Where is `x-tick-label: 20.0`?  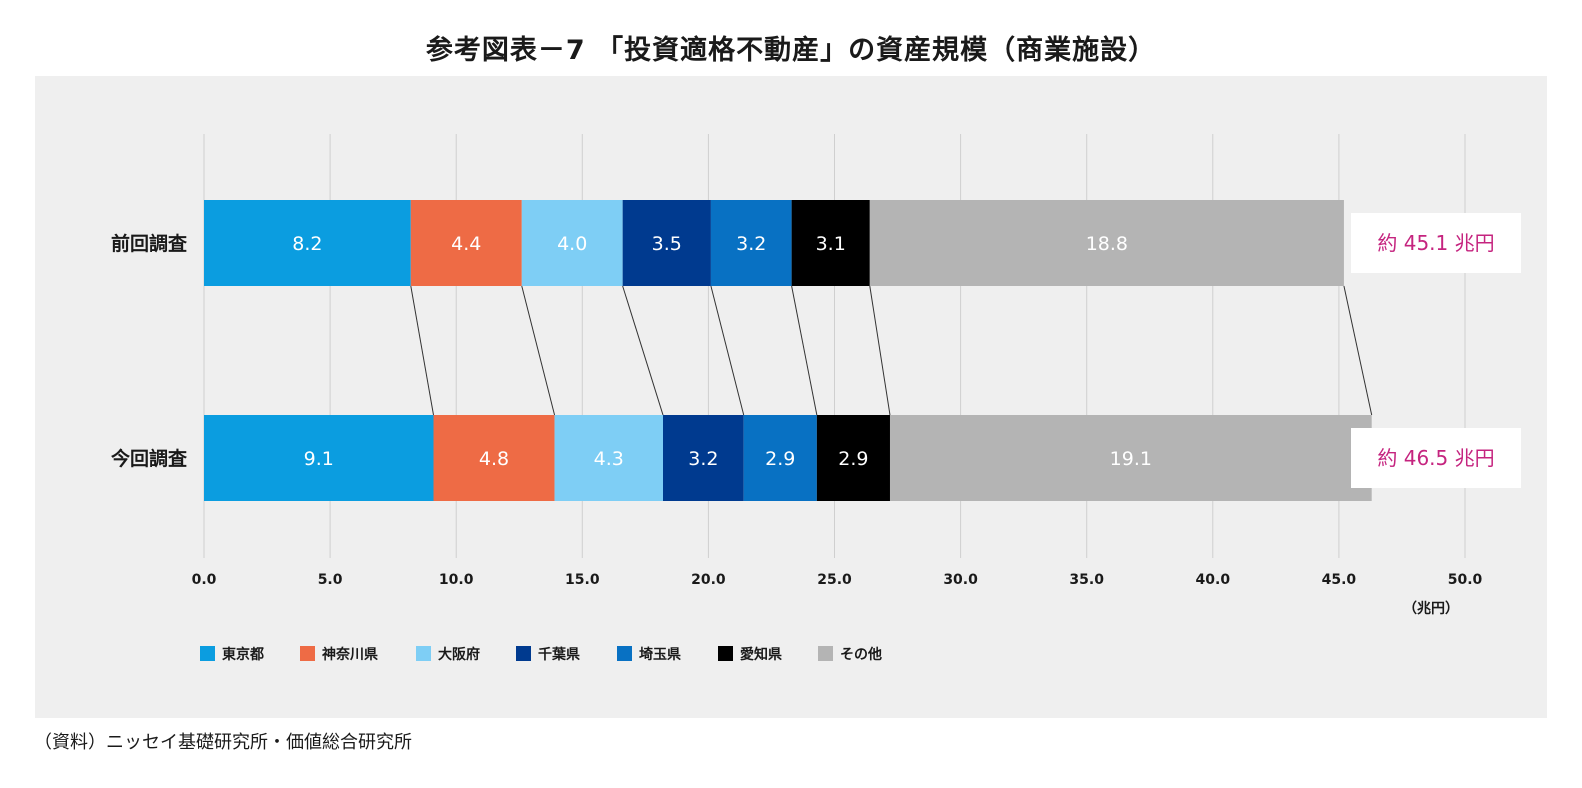 x-tick-label: 20.0 is located at coordinates (708, 580).